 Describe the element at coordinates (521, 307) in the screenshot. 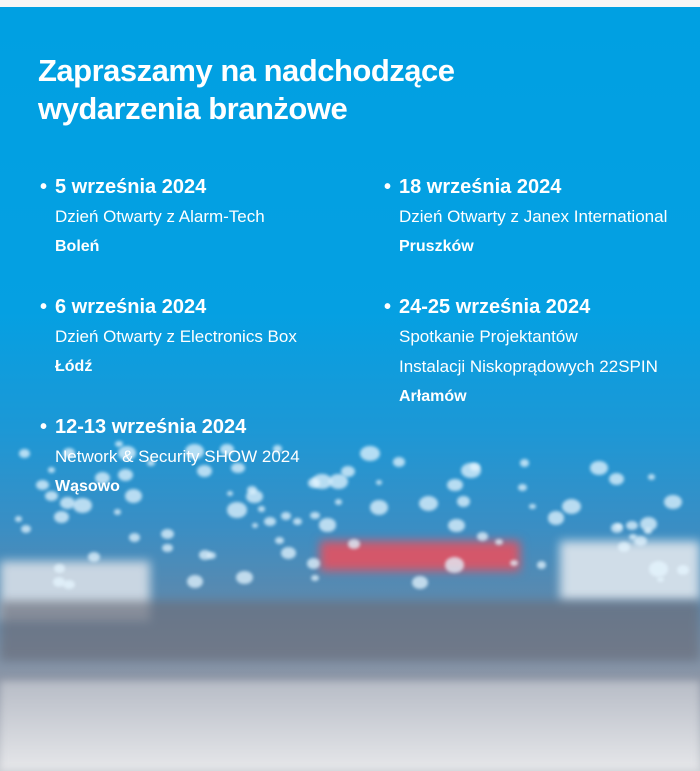

I see `event-date: 24-25 września 2024` at that location.